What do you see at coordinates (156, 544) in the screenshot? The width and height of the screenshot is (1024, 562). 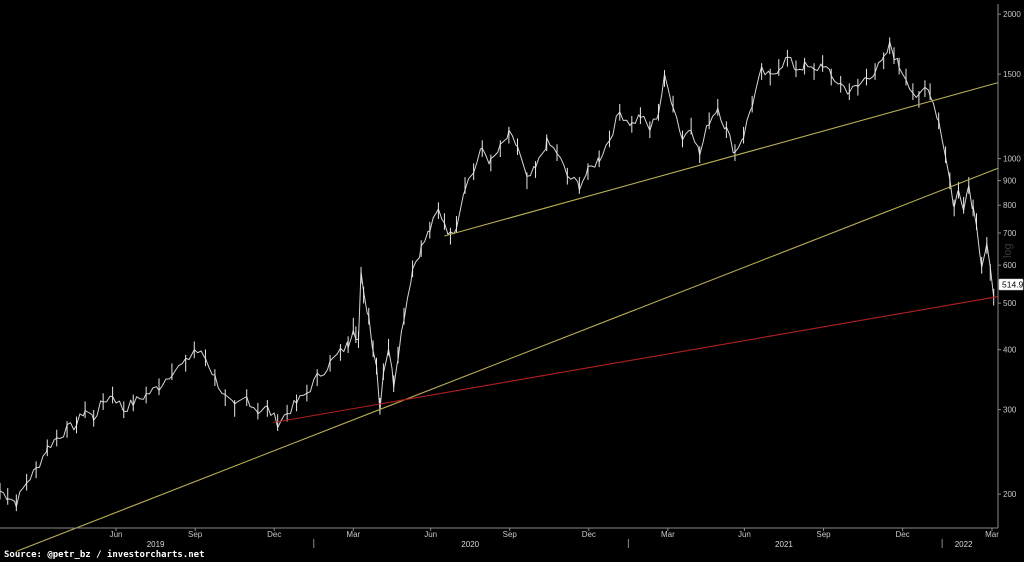 I see `year-label: 2019` at bounding box center [156, 544].